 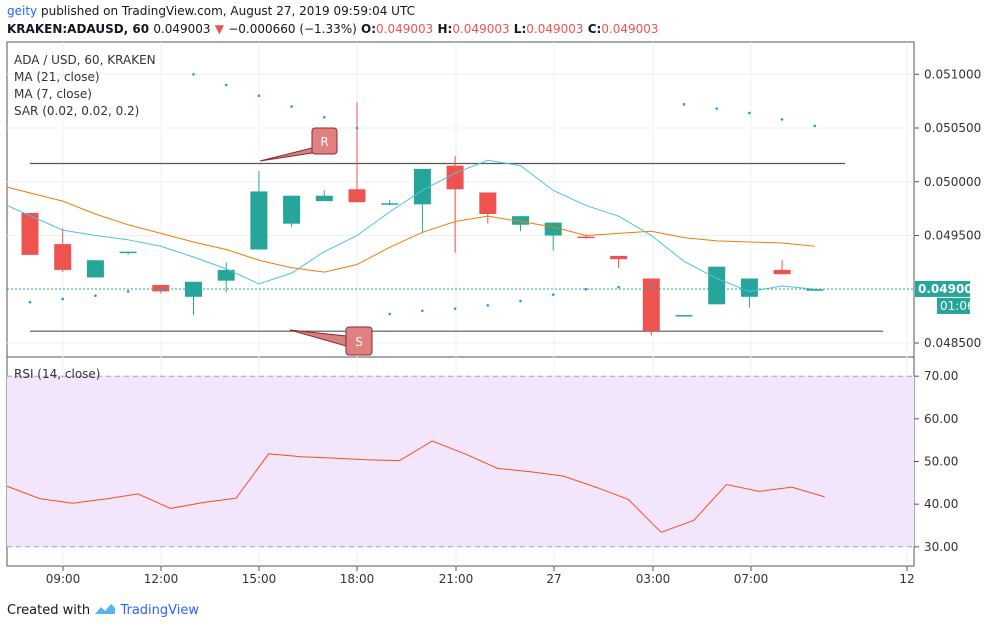 I want to click on support-callout-pointer, so click(x=318, y=338).